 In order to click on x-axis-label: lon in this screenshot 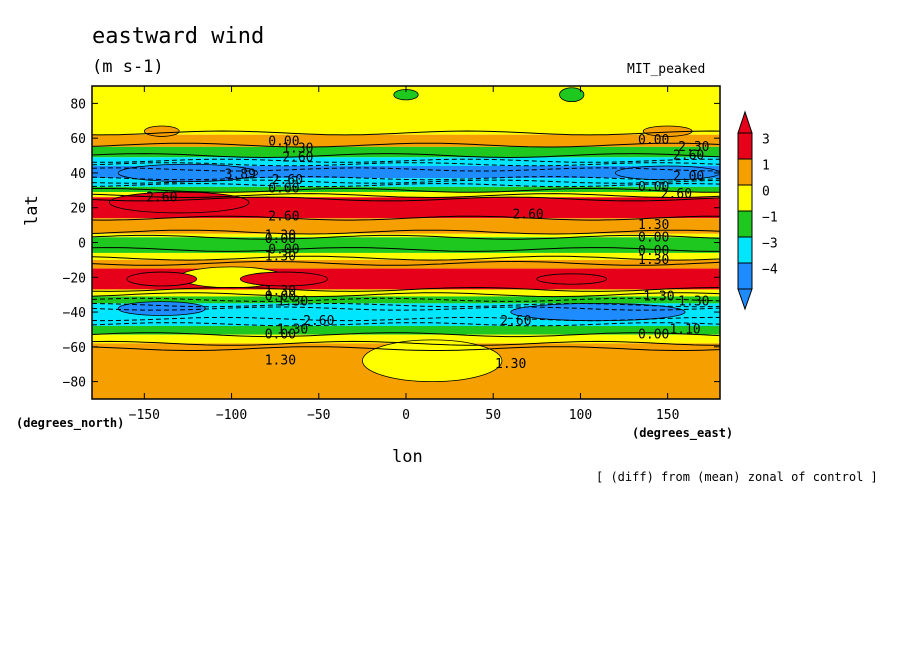, I will do `click(407, 457)`.